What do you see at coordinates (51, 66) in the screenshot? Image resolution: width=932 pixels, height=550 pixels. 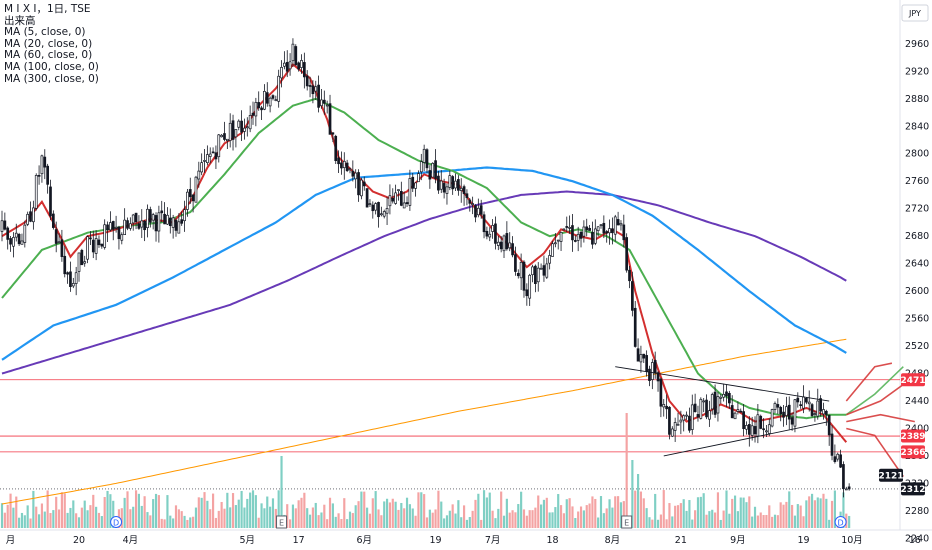 I see `legend-ma100: MA (100, close, 0)` at bounding box center [51, 66].